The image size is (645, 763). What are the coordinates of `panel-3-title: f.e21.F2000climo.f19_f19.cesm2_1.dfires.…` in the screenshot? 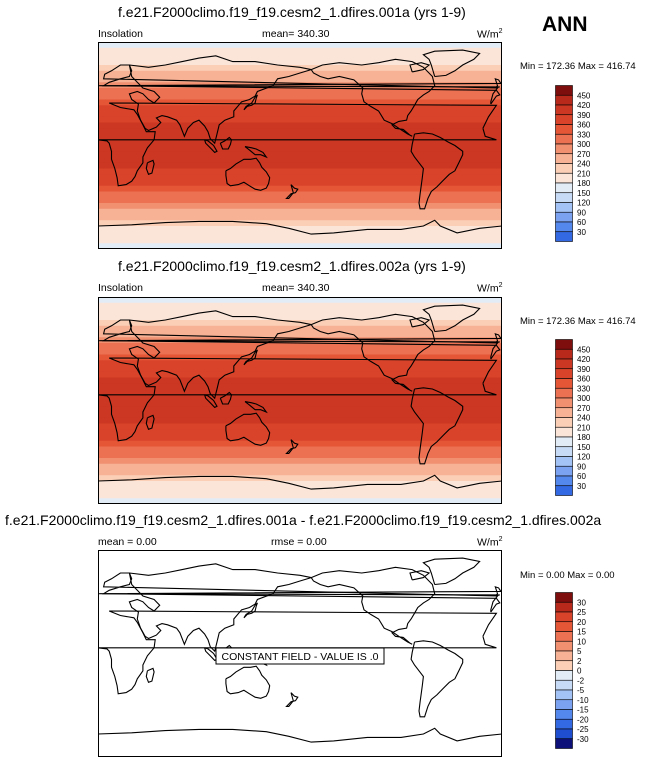 It's located at (303, 520).